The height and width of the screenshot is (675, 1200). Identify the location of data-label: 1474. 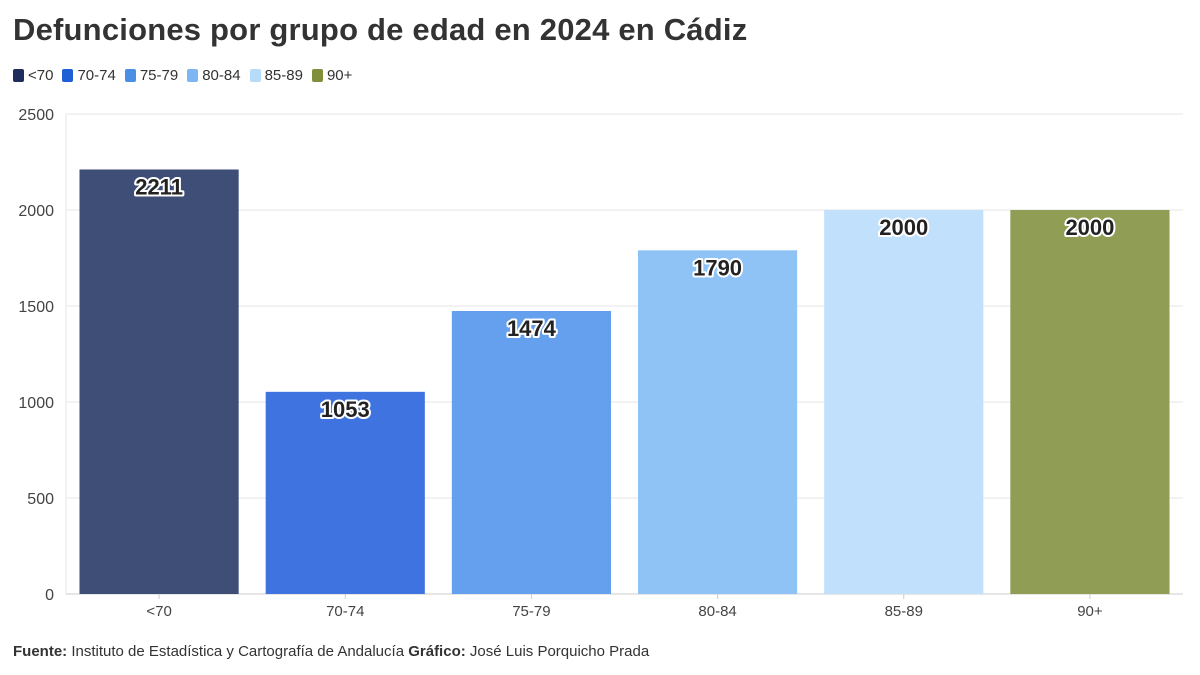
(532, 328).